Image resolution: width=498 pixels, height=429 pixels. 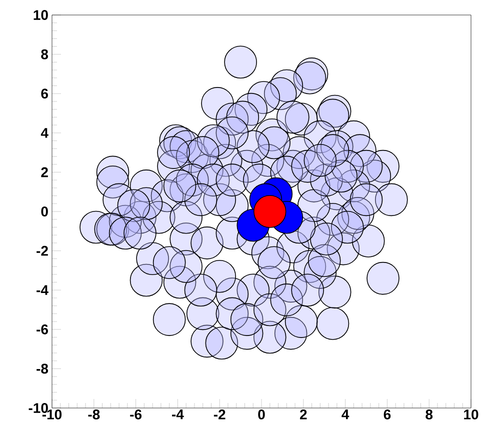 What do you see at coordinates (269, 211) in the screenshot?
I see `point` at bounding box center [269, 211].